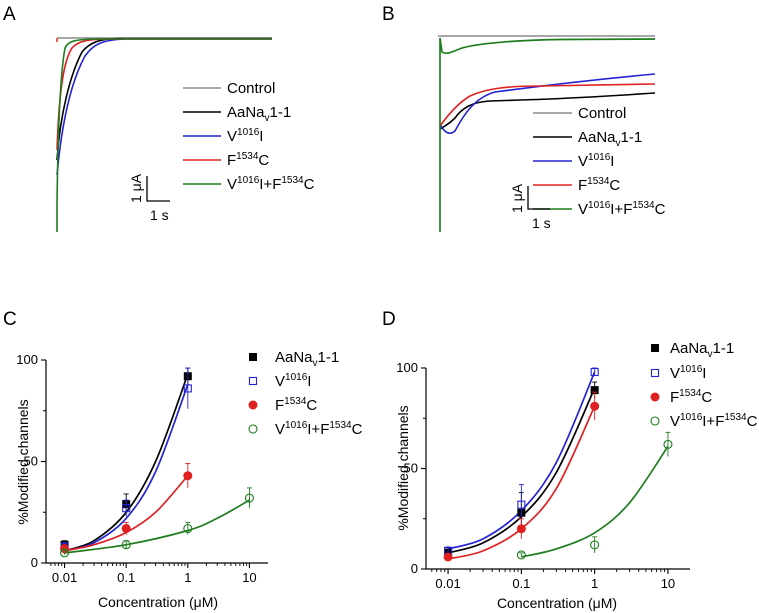  Describe the element at coordinates (714, 421) in the screenshot. I see `legend-d-double: V1016I+F1534C` at that location.